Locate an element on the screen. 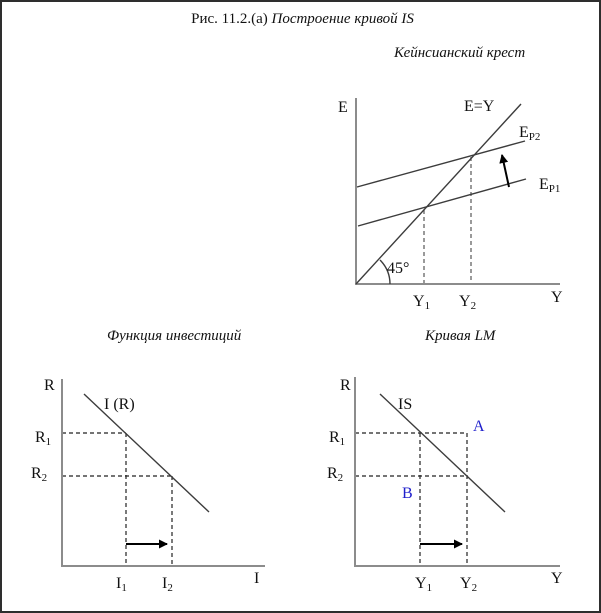 Image resolution: width=601 pixels, height=613 pixels. i-axis-label: I is located at coordinates (256, 578).